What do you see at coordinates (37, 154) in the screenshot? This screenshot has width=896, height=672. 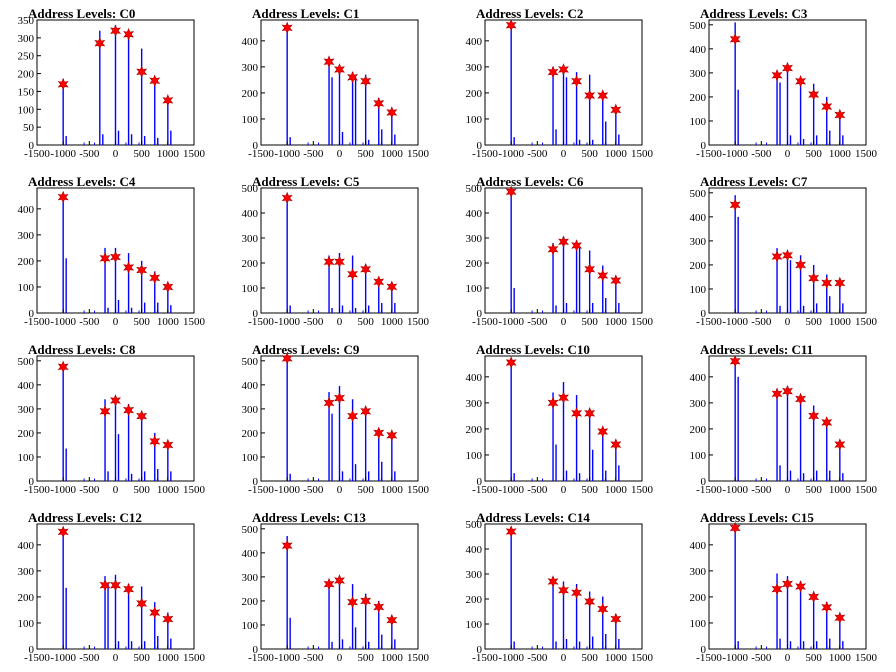 I see `x-tick-label: -1500` at bounding box center [37, 154].